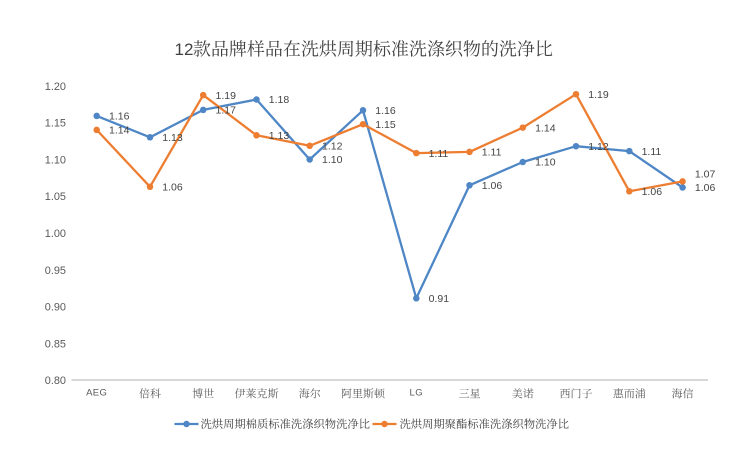  I want to click on svg-text: 1.20, so click(55, 87).